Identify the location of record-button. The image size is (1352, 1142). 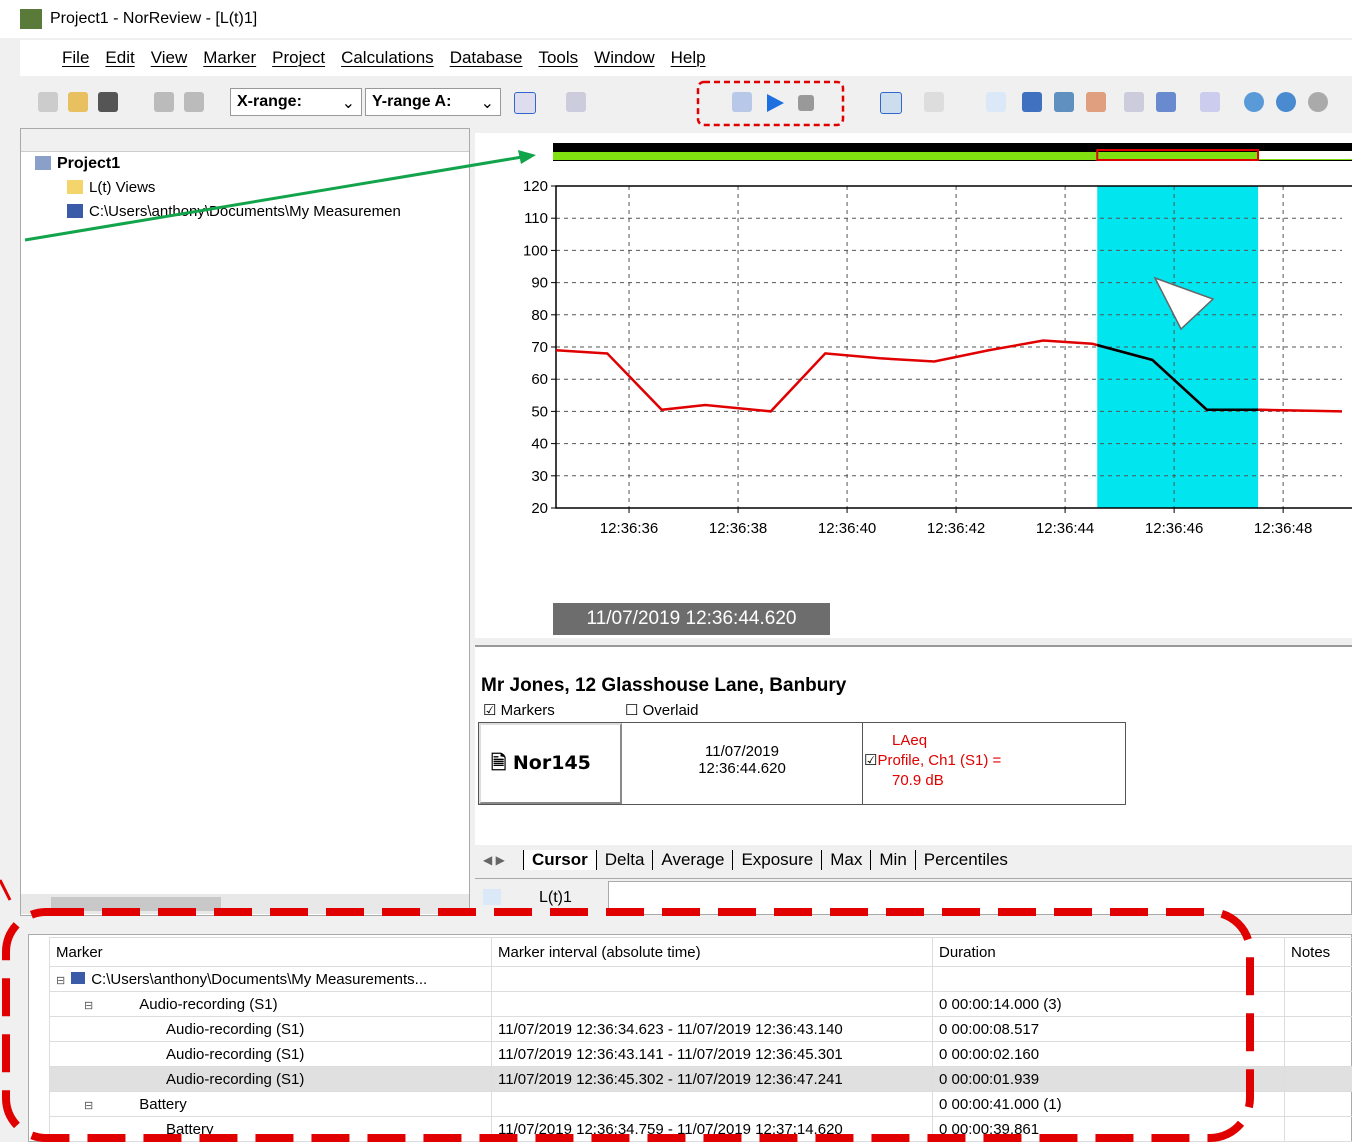
(742, 102).